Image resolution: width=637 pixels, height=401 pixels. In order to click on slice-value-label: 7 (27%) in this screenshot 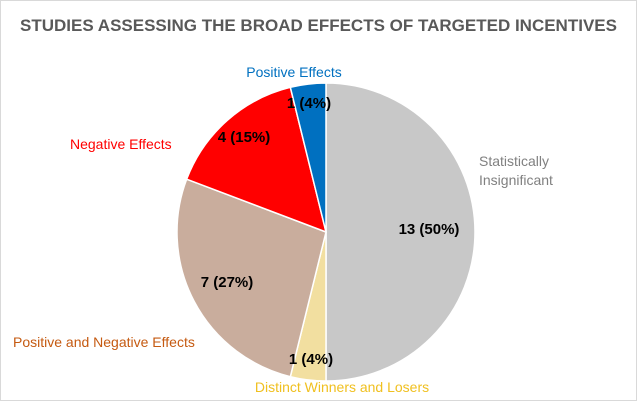, I will do `click(227, 282)`.